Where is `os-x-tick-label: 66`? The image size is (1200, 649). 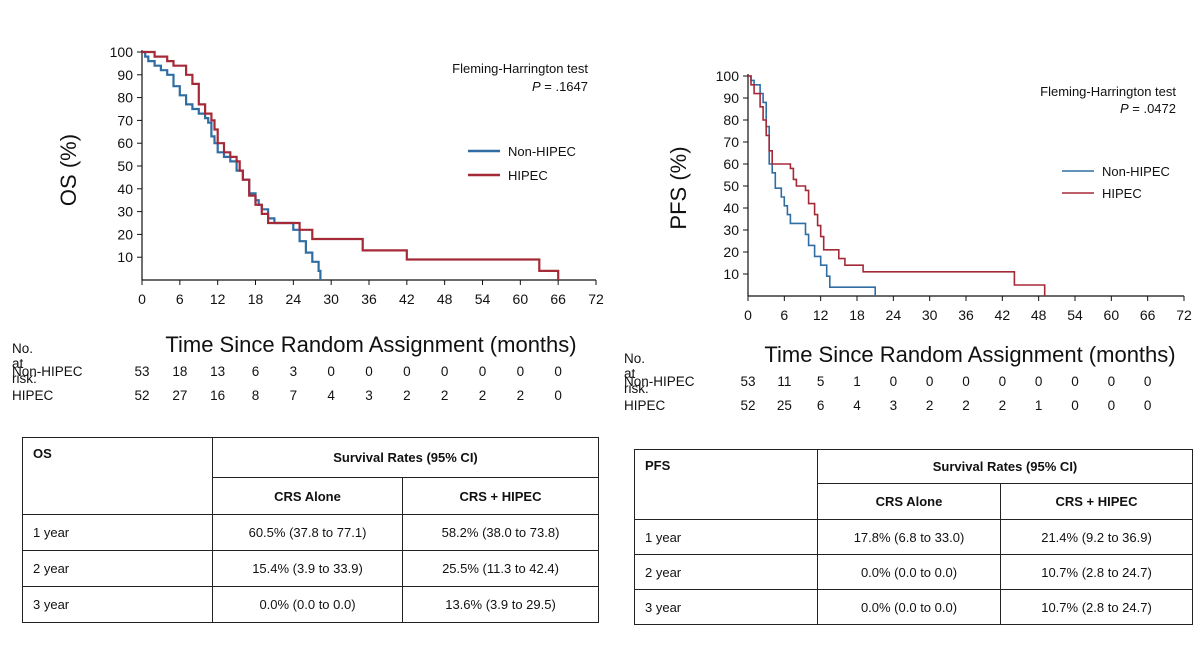
os-x-tick-label: 66 is located at coordinates (558, 299).